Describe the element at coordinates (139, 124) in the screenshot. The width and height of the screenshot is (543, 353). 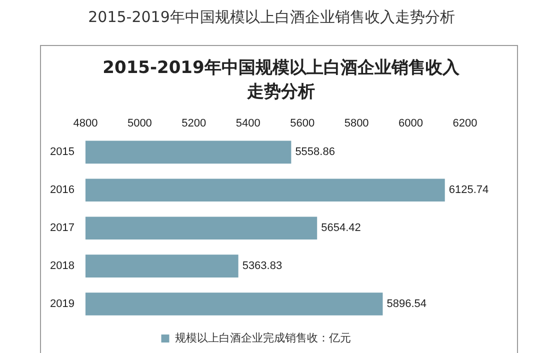
I see `x-tick-label: 5000` at that location.